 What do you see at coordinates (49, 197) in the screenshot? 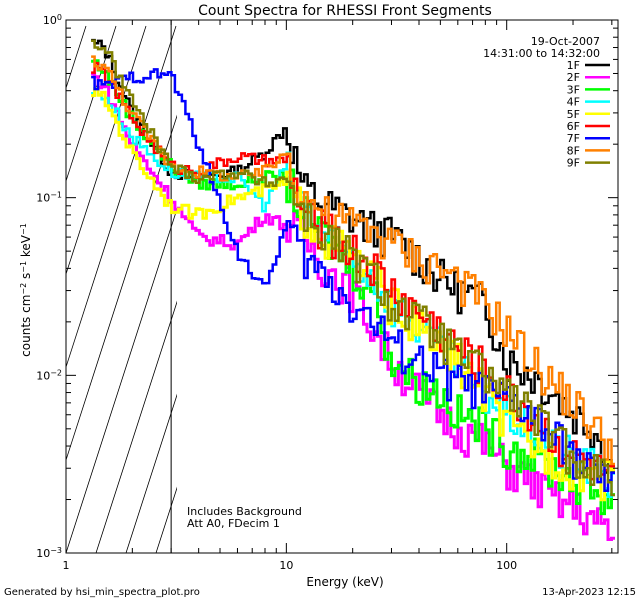
I see `y-tick-label: 10⁻¹` at bounding box center [49, 197].